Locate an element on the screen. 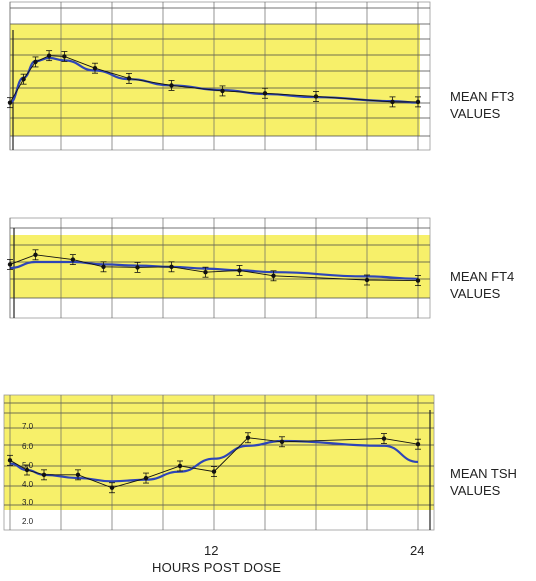 Image resolution: width=536 pixels, height=581 pixels. ft4-panel is located at coordinates (219, 268).